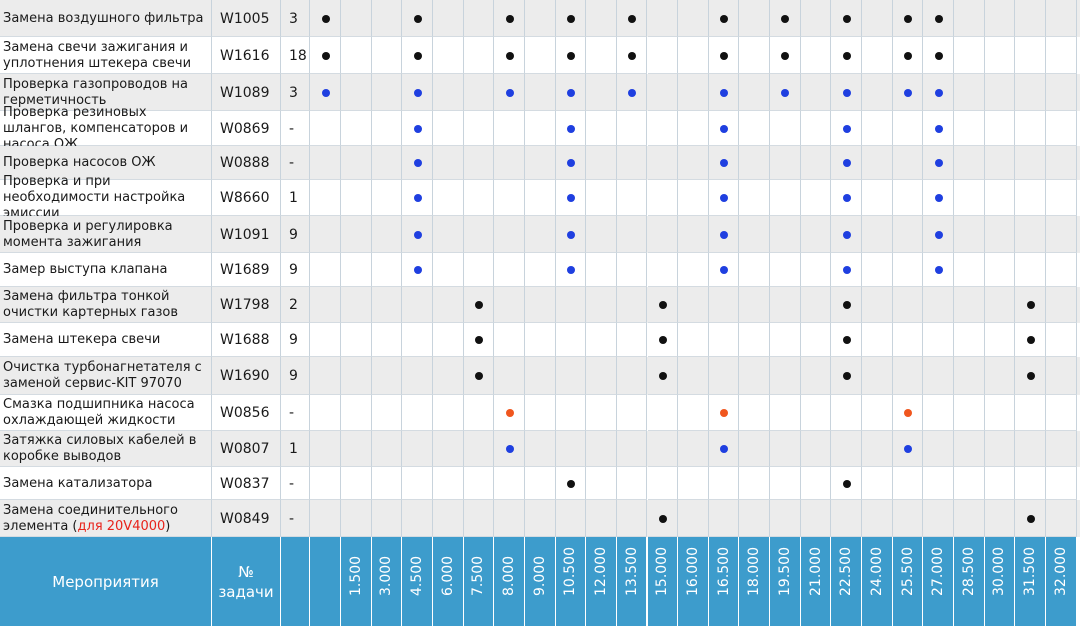  What do you see at coordinates (293, 376) in the screenshot?
I see `task-quantity: 9` at bounding box center [293, 376].